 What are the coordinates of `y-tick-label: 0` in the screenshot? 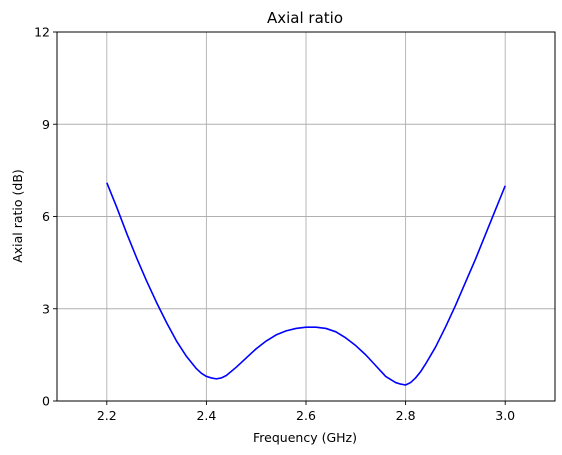 It's located at (46, 401).